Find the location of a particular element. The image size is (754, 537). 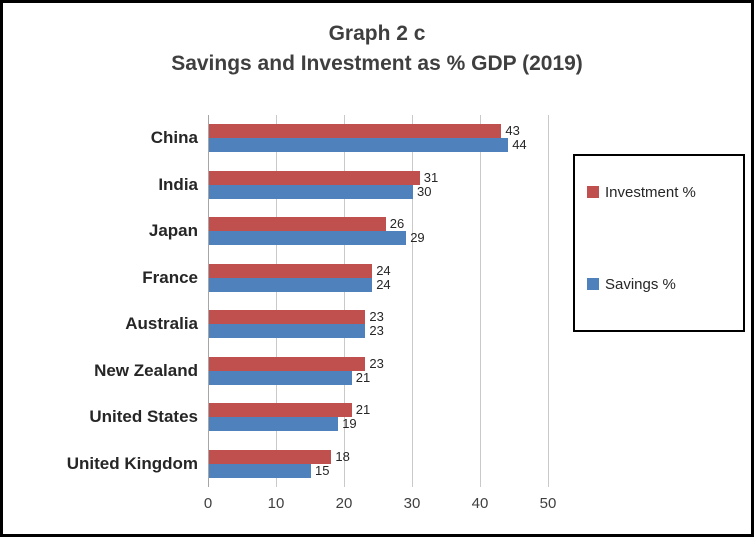

x-tick-label-30: 30 is located at coordinates (412, 503).